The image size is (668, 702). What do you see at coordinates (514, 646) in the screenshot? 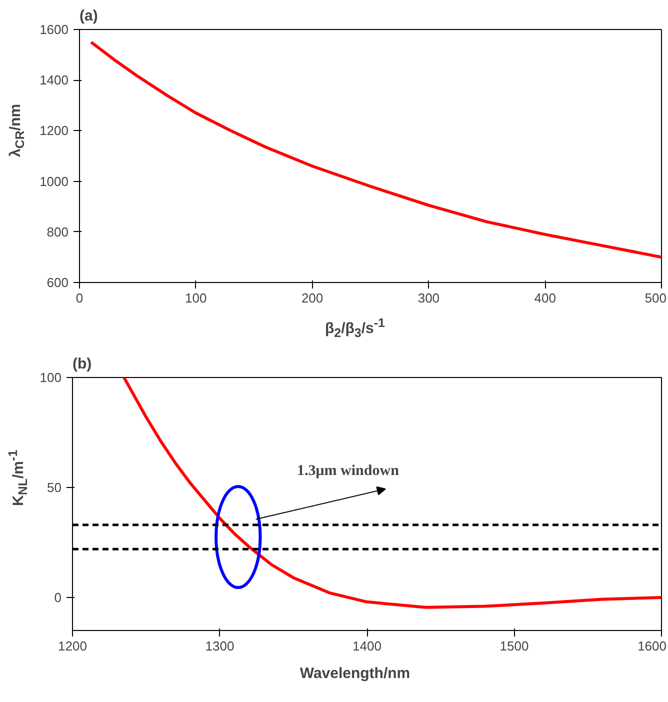
I see `x-tick-label: 1500` at bounding box center [514, 646].